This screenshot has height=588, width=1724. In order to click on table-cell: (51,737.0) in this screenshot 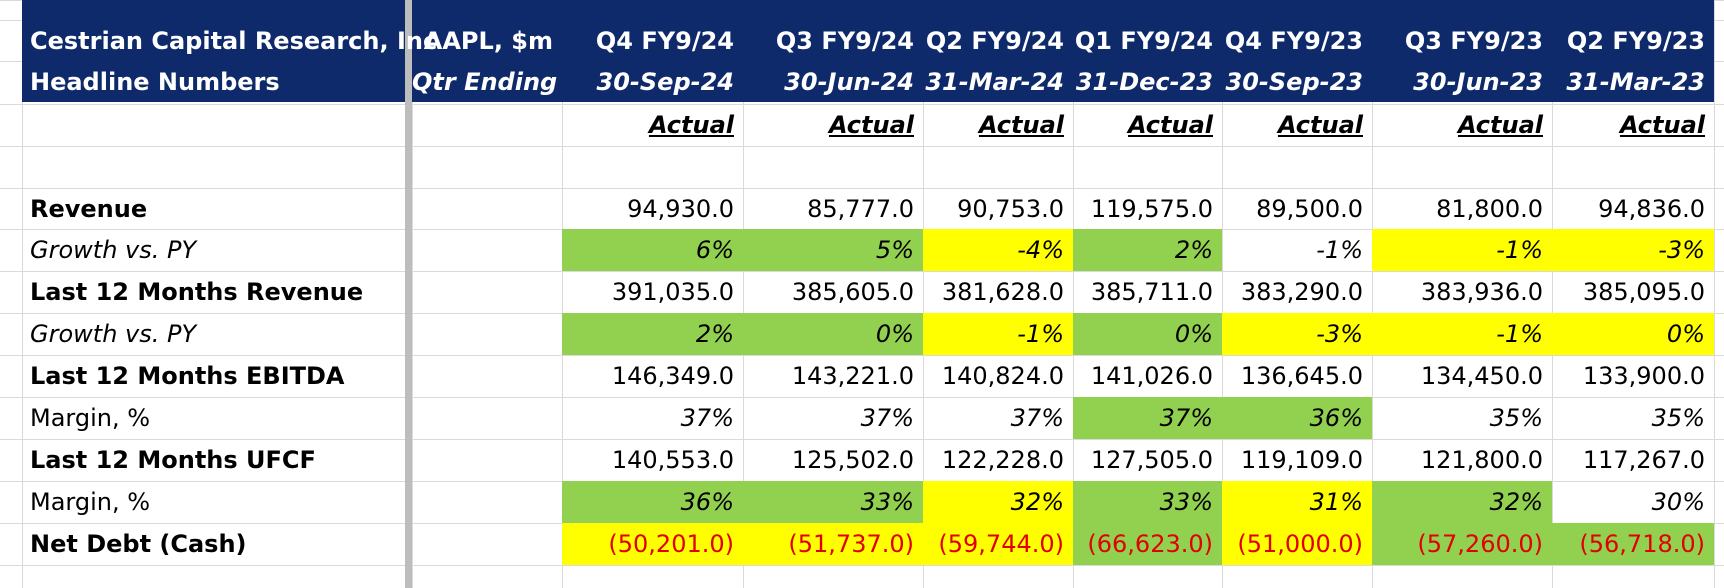, I will do `click(833, 544)`.